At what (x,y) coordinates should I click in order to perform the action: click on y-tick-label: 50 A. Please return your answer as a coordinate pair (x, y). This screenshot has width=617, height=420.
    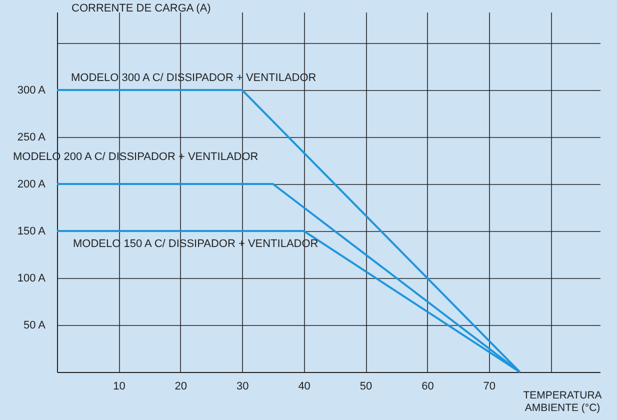
    Looking at the image, I should click on (34, 326).